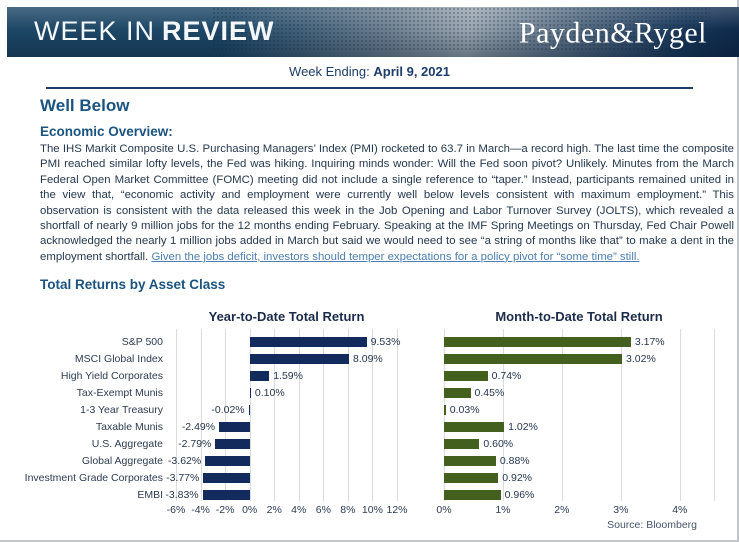  Describe the element at coordinates (372, 510) in the screenshot. I see `axis-tick-label: 10%` at that location.